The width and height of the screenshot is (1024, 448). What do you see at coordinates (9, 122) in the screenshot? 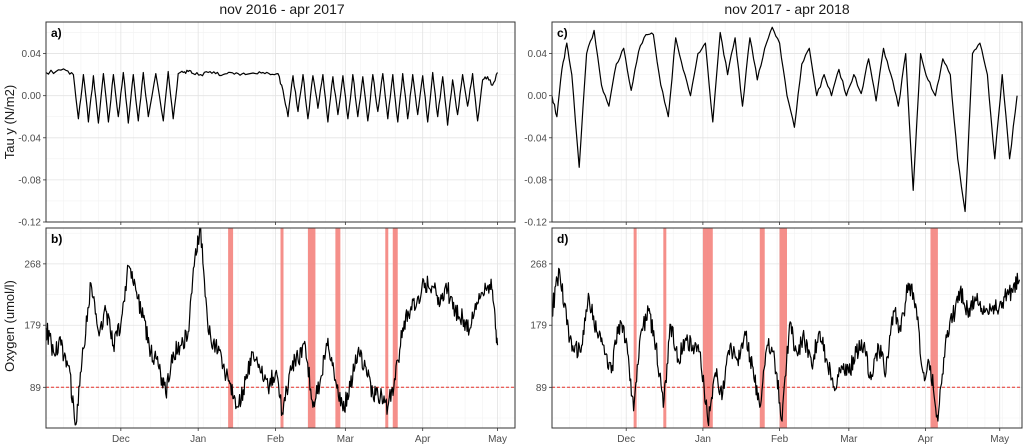
I see `ylabel-tau: Tau y (N/m2)` at bounding box center [9, 122].